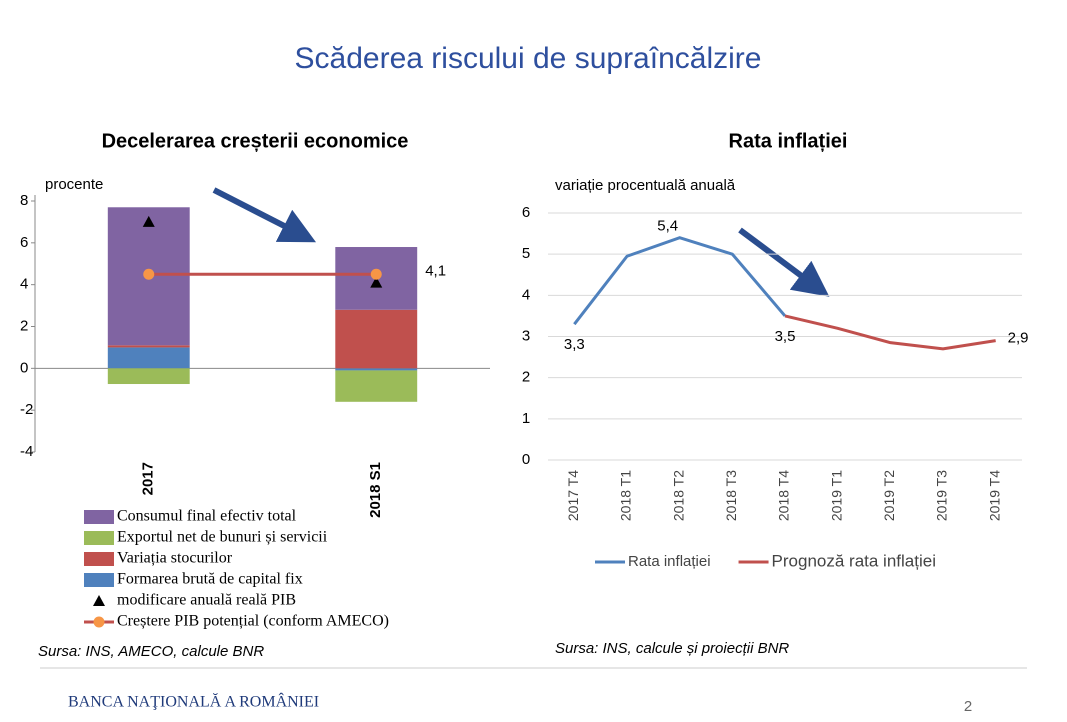 This screenshot has width=1067, height=722. I want to click on x-tick-label: 2018 T1, so click(626, 495).